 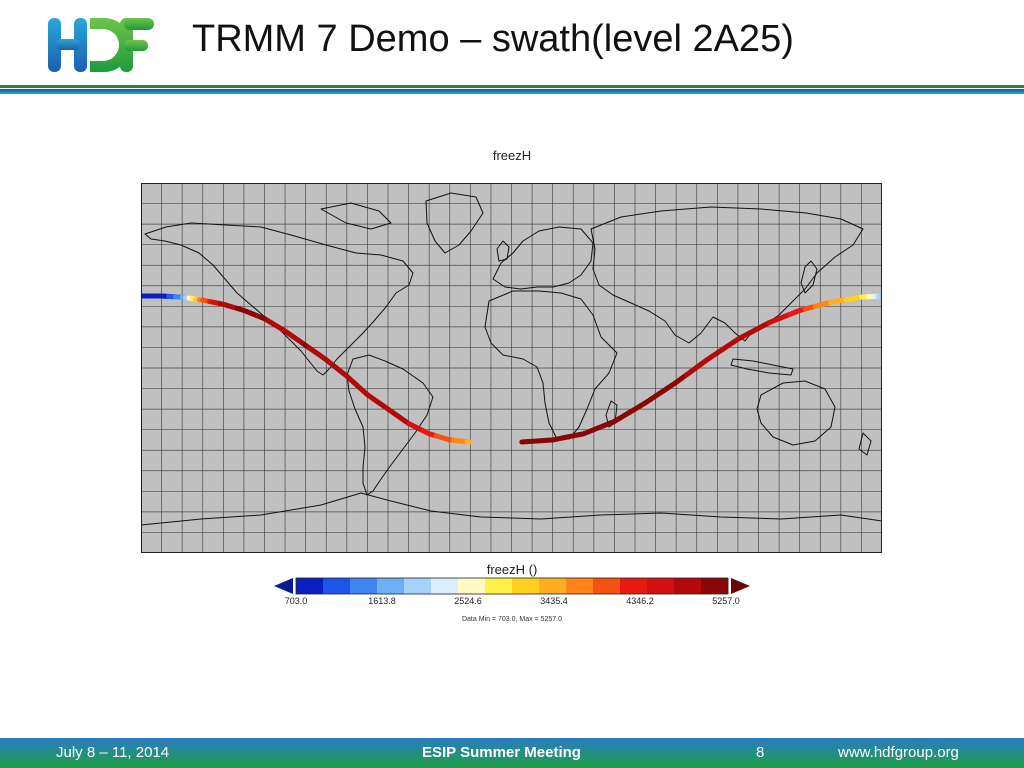 What do you see at coordinates (390, 425) in the screenshot?
I see `coastline-south-america` at bounding box center [390, 425].